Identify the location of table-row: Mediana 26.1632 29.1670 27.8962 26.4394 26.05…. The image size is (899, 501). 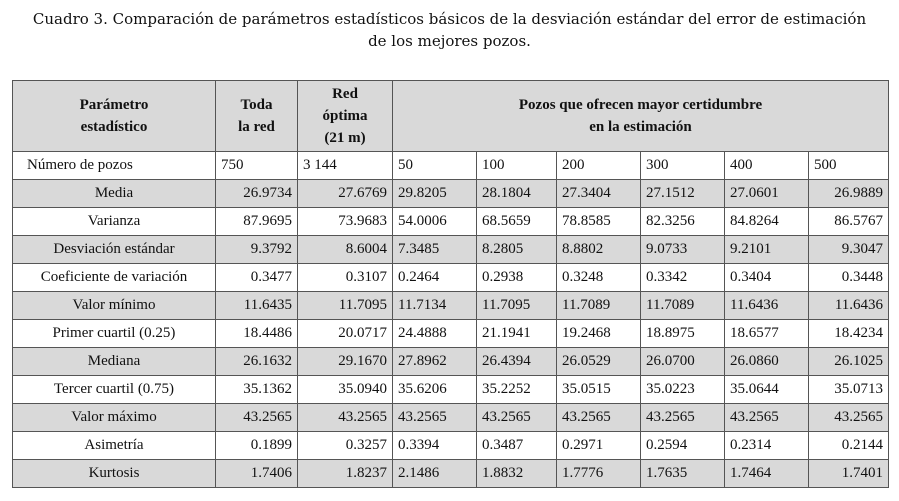
(451, 361).